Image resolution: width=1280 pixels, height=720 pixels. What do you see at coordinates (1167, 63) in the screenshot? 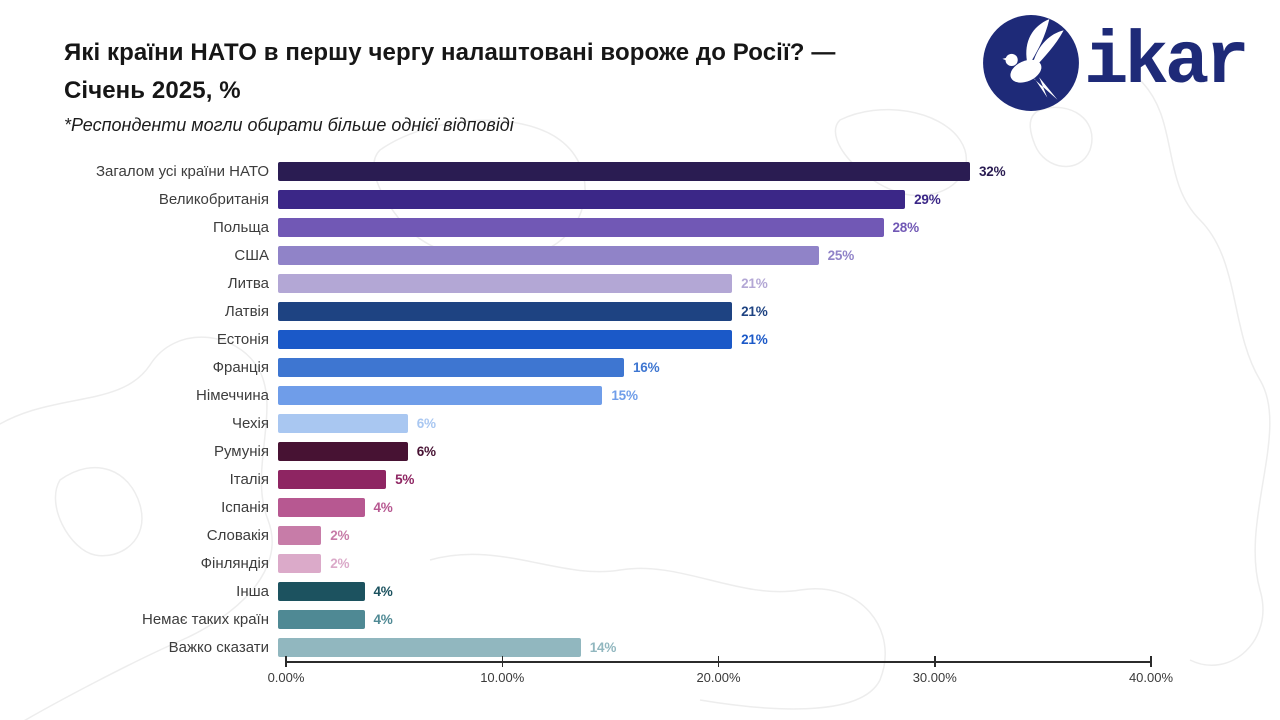
I see `logo-text: ikar` at bounding box center [1167, 63].